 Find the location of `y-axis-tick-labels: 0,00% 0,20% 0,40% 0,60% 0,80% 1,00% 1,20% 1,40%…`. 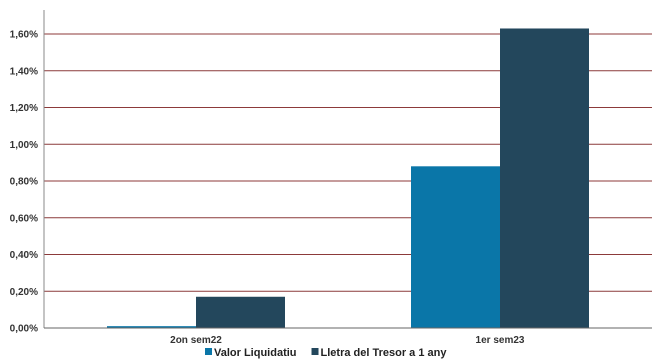

y-axis-tick-labels: 0,00% 0,20% 0,40% 0,60% 0,80% 1,00% 1,20% 1,40%… is located at coordinates (24, 182).